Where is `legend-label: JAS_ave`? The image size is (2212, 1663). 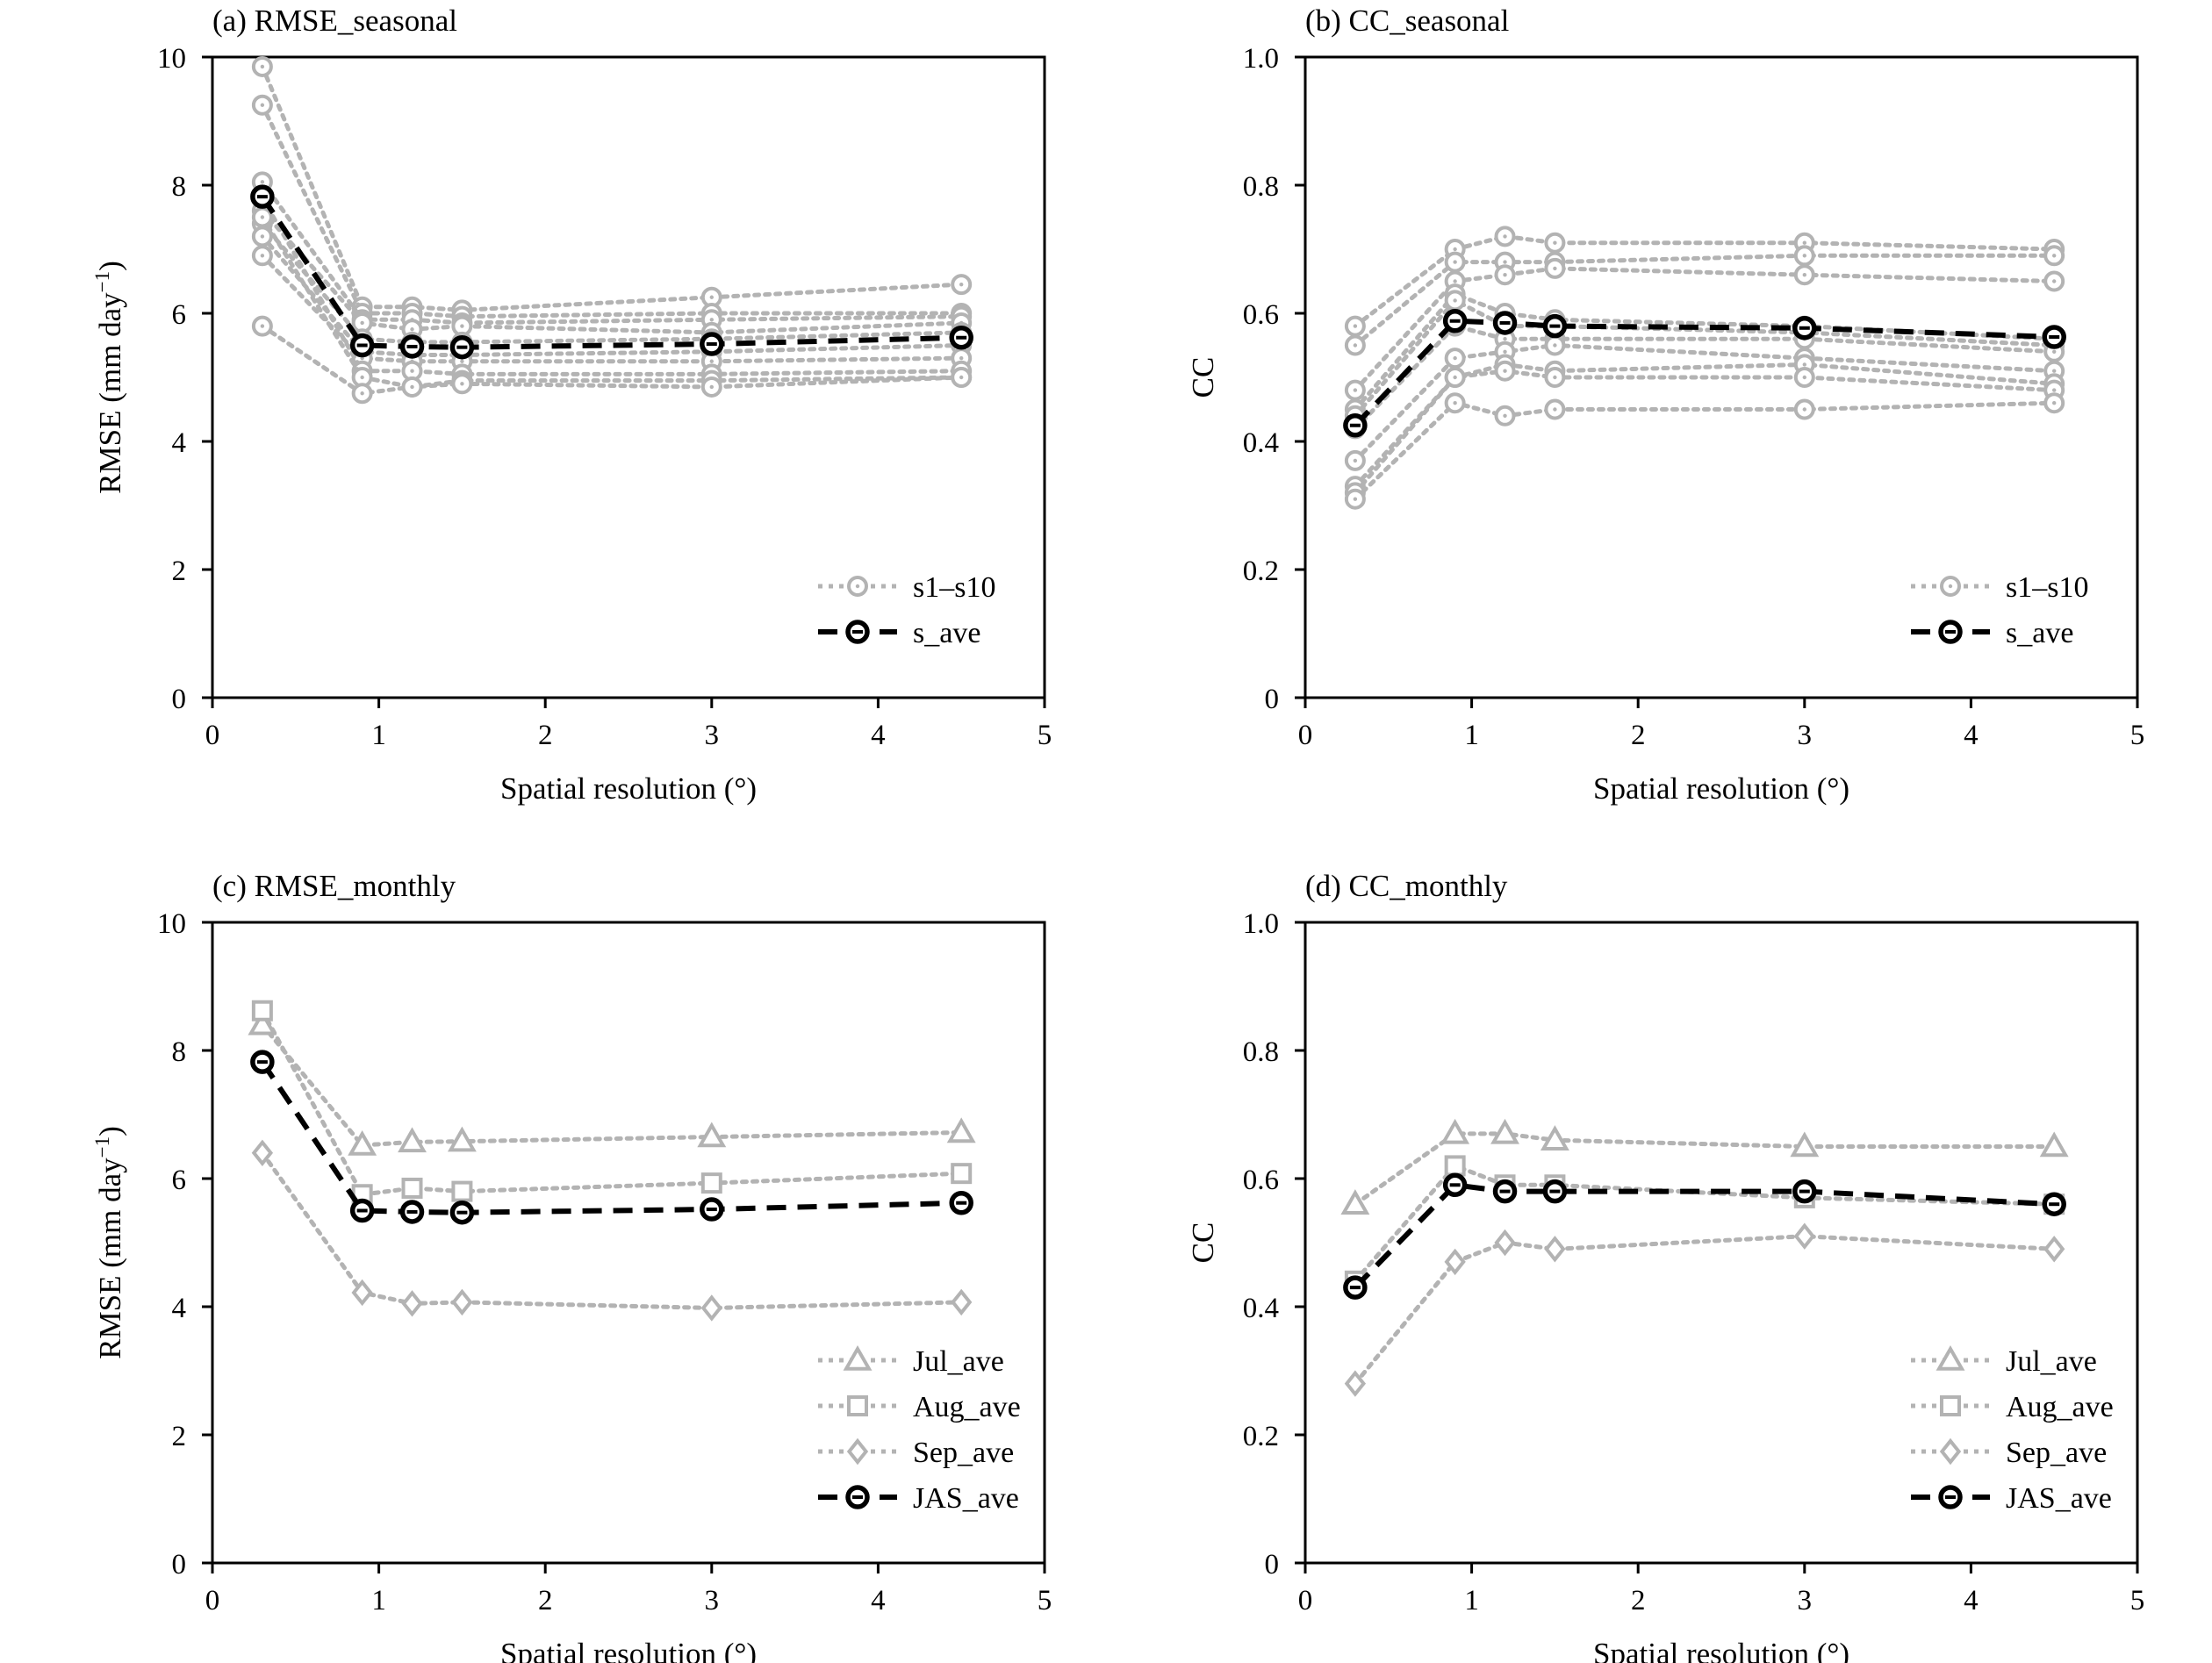
legend-label: JAS_ave is located at coordinates (2059, 1498).